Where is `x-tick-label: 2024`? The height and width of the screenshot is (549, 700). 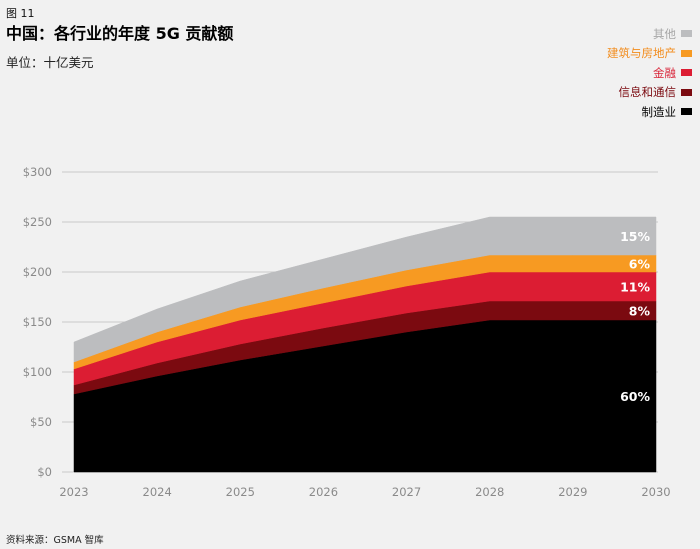 x-tick-label: 2024 is located at coordinates (157, 492).